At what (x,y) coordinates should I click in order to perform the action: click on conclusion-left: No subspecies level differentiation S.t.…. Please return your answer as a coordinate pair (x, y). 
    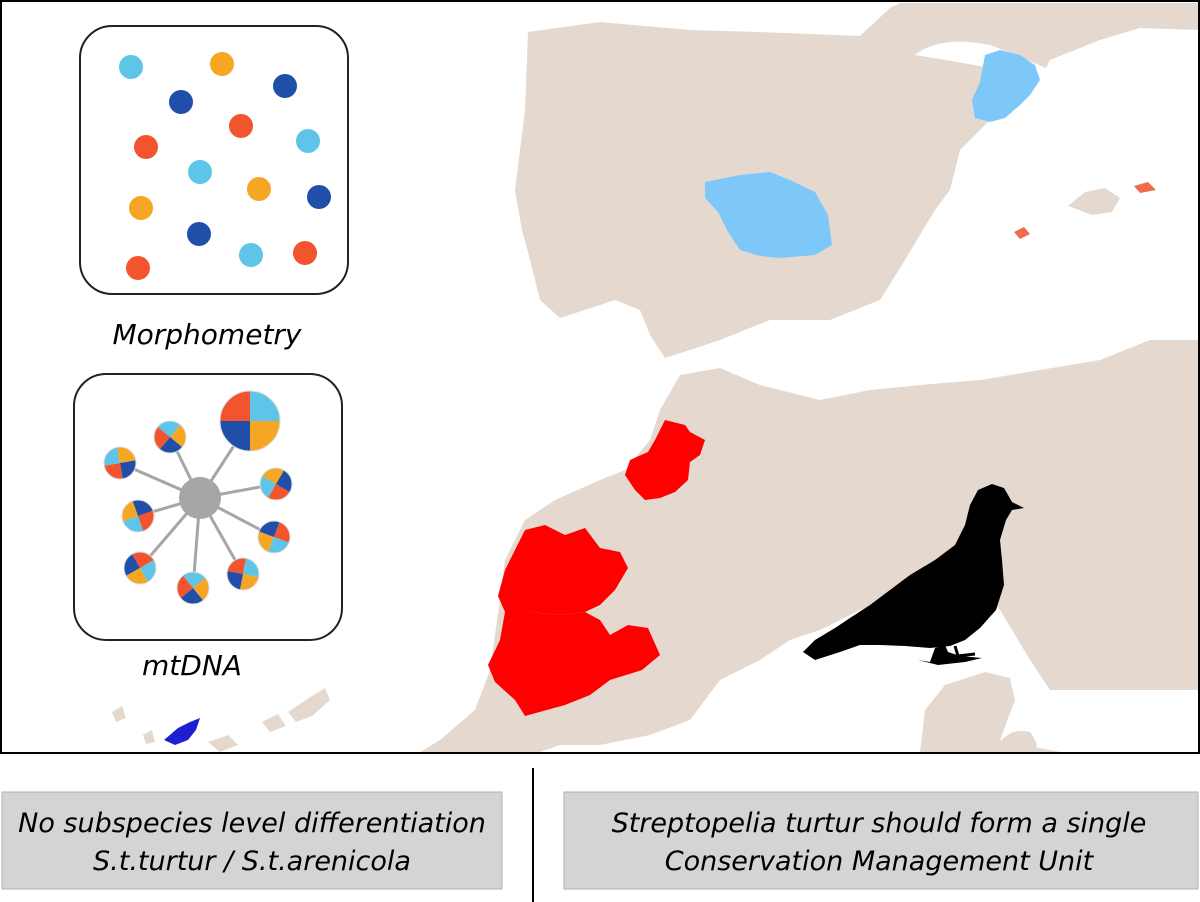
    Looking at the image, I should click on (252, 840).